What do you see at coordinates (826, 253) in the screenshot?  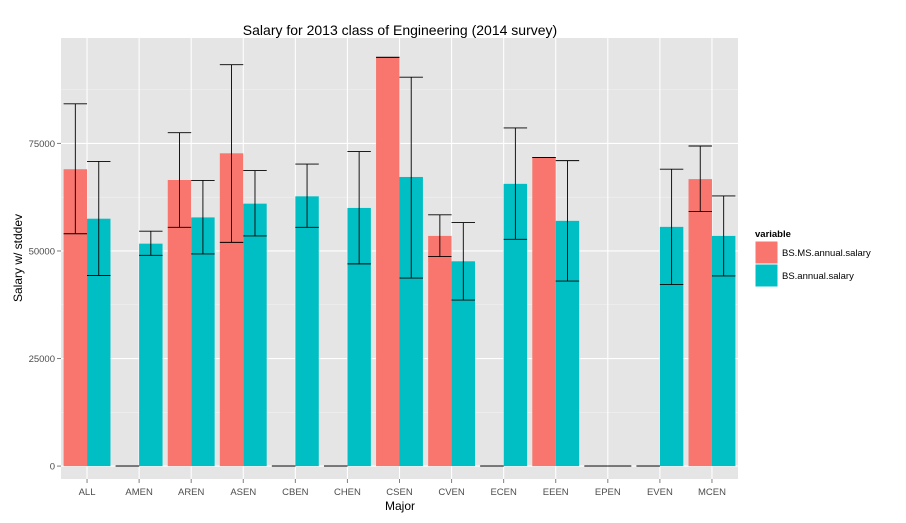 I see `legend-label: BS.MS.annual.salary` at bounding box center [826, 253].